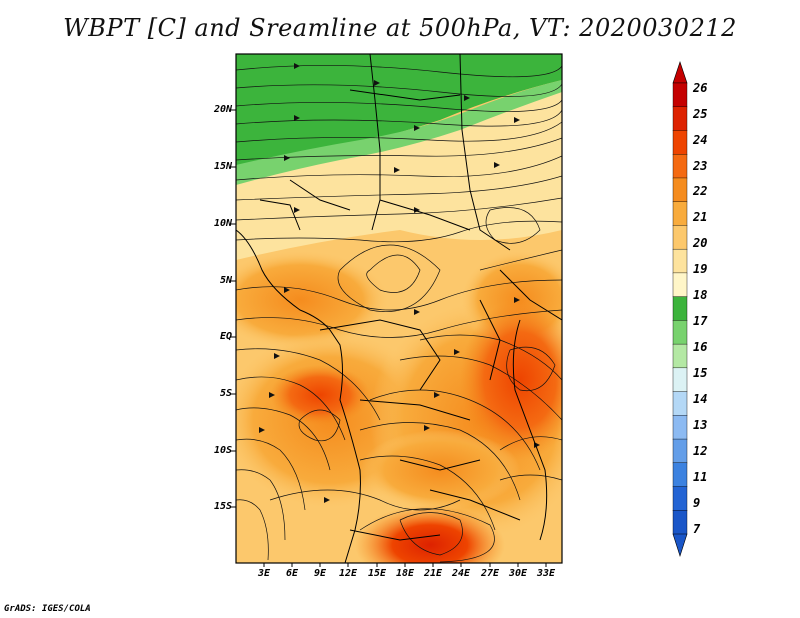 The height and width of the screenshot is (618, 800). What do you see at coordinates (700, 140) in the screenshot?
I see `colorbar-label-24: 24` at bounding box center [700, 140].